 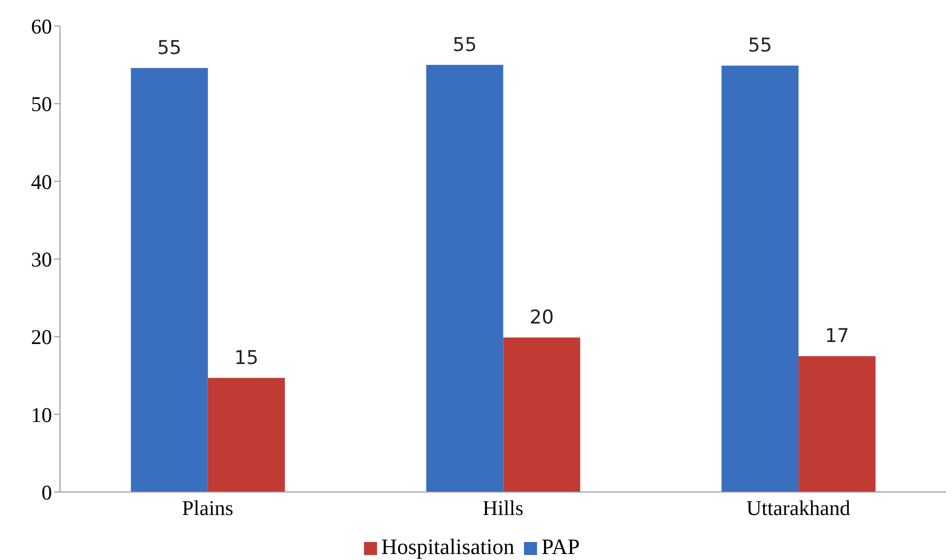 What do you see at coordinates (798, 508) in the screenshot?
I see `x-tick-label: Uttarakhand` at bounding box center [798, 508].